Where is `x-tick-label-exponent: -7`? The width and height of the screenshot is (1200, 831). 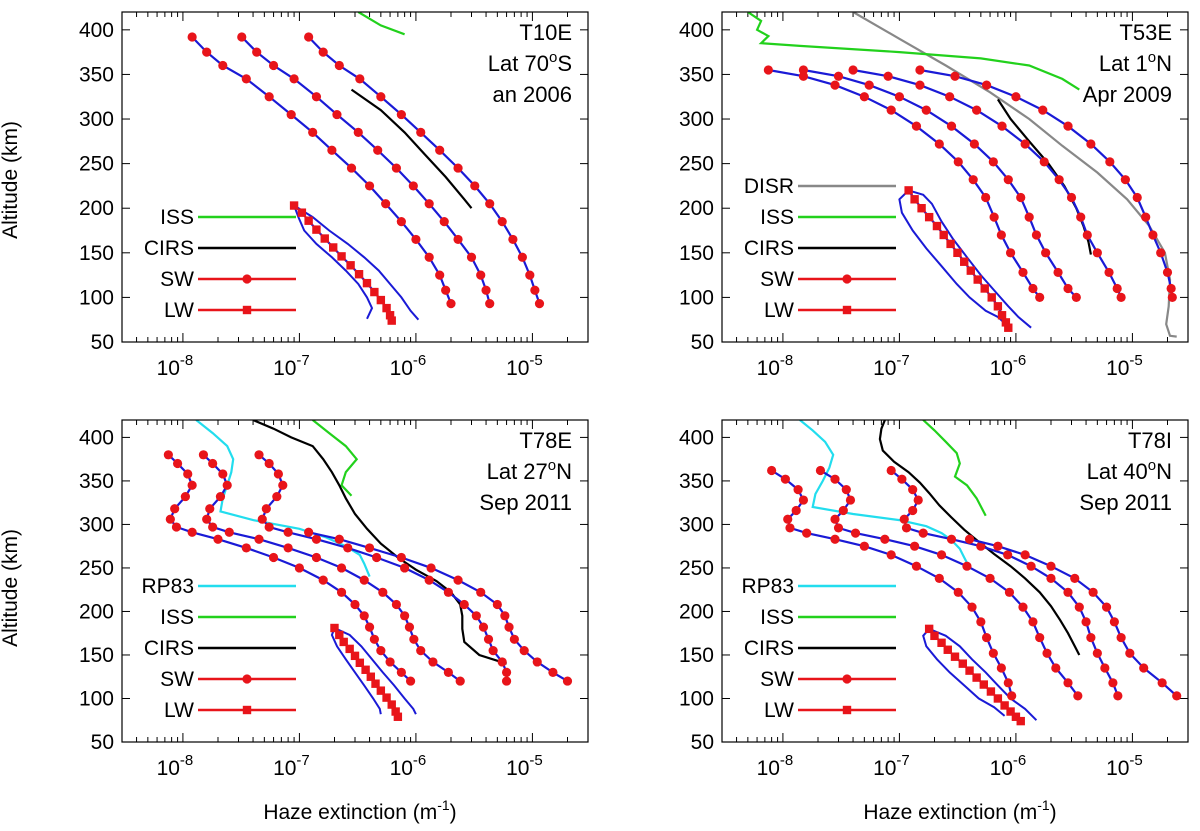 x-tick-label-exponent: -7 is located at coordinates (902, 360).